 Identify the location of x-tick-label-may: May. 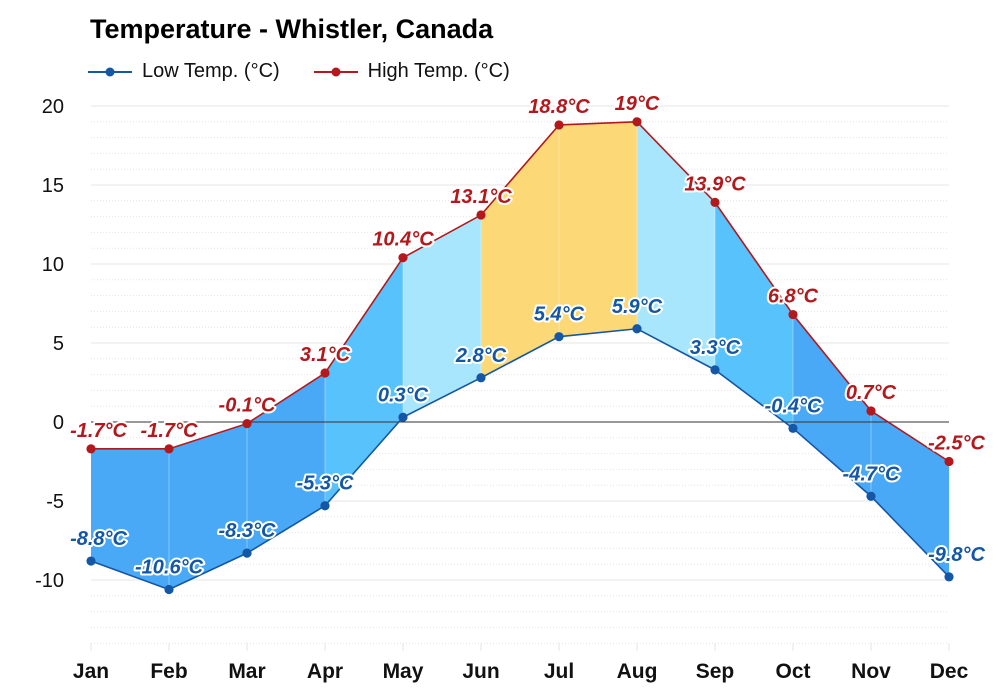
(403, 671).